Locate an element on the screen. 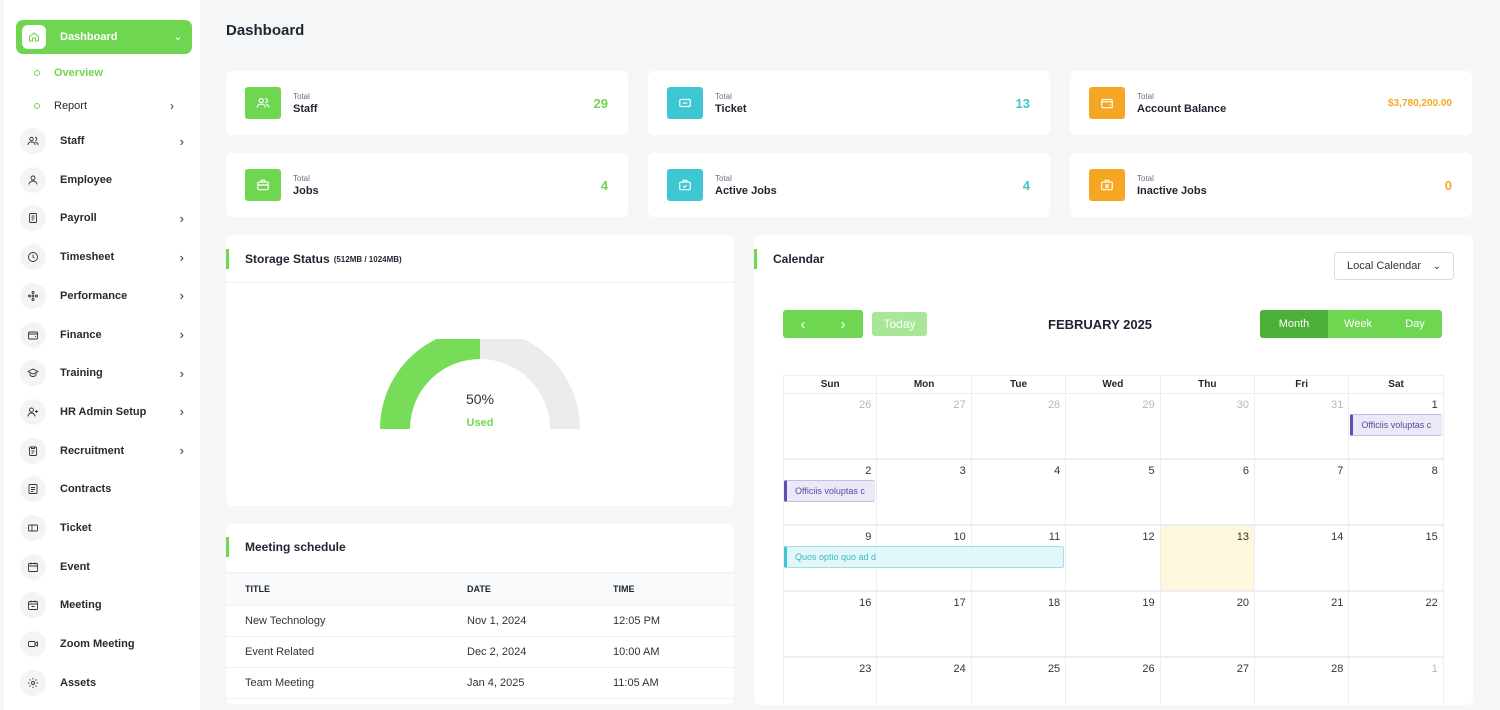  calendar-day-cell: 13 is located at coordinates (1207, 558).